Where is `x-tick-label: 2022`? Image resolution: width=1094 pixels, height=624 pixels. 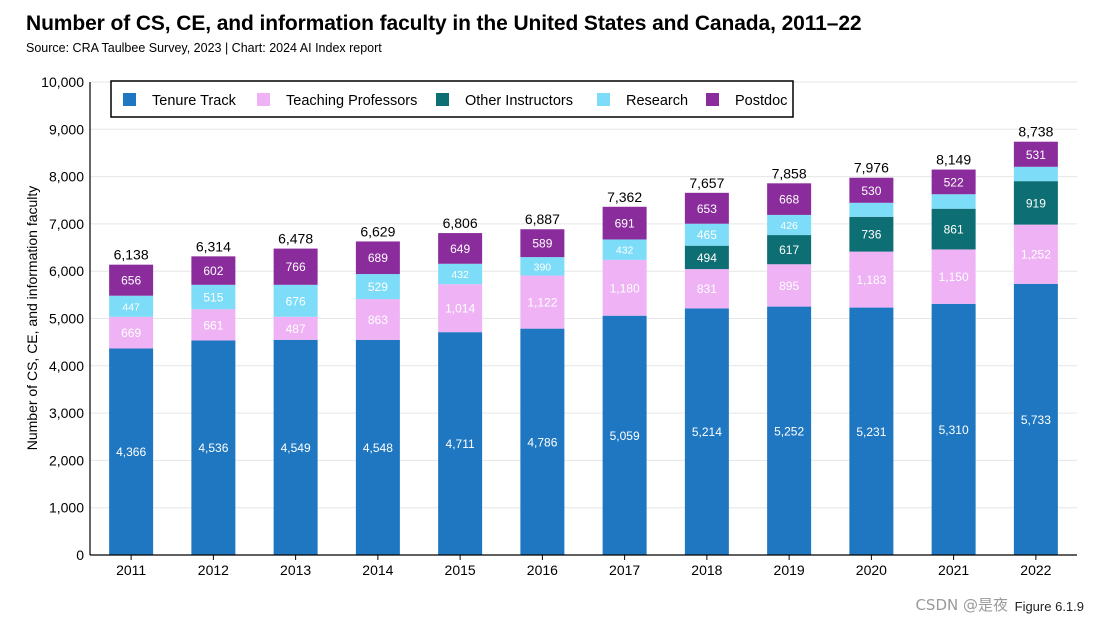 x-tick-label: 2022 is located at coordinates (1035, 570).